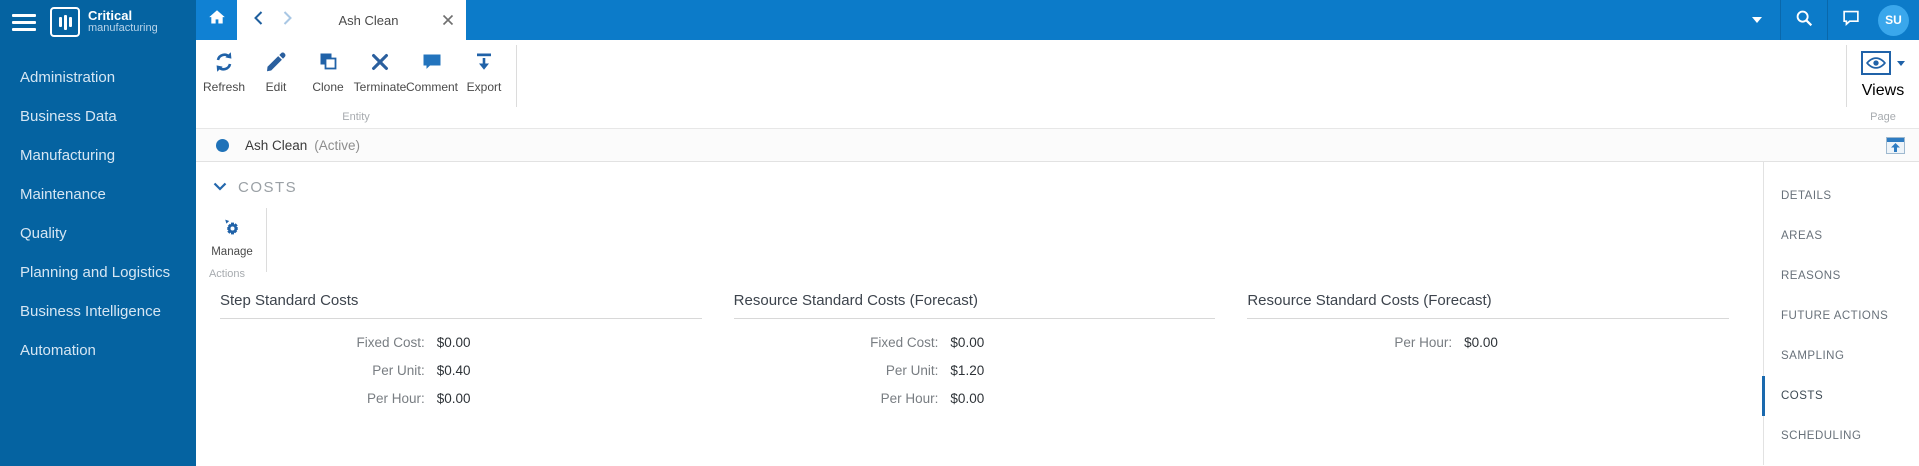  What do you see at coordinates (1883, 117) in the screenshot?
I see `page-group-label: Page` at bounding box center [1883, 117].